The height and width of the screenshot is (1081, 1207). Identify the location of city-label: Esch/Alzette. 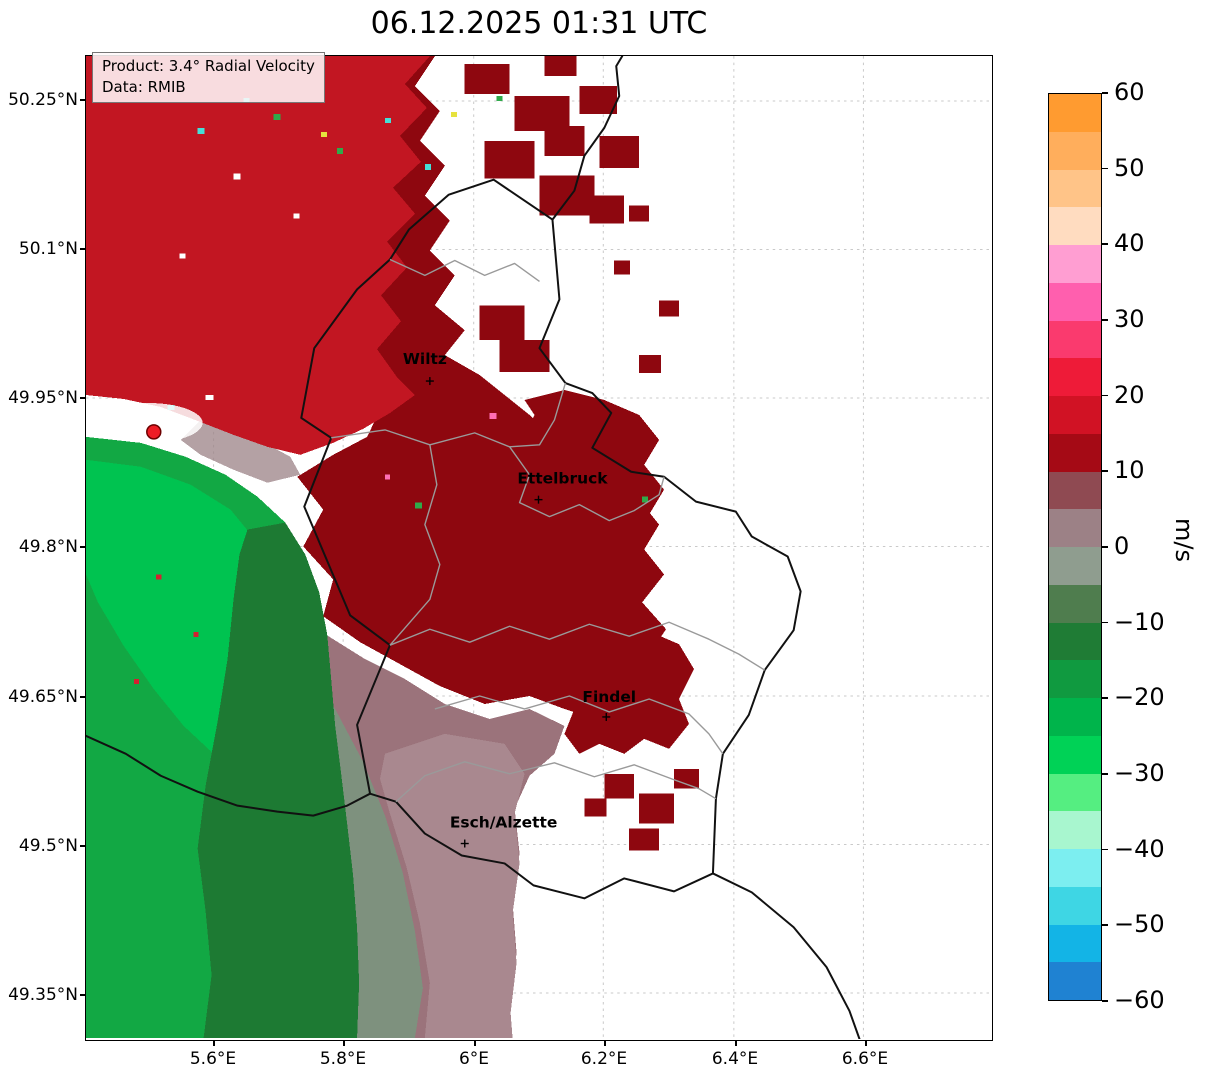
(503, 823).